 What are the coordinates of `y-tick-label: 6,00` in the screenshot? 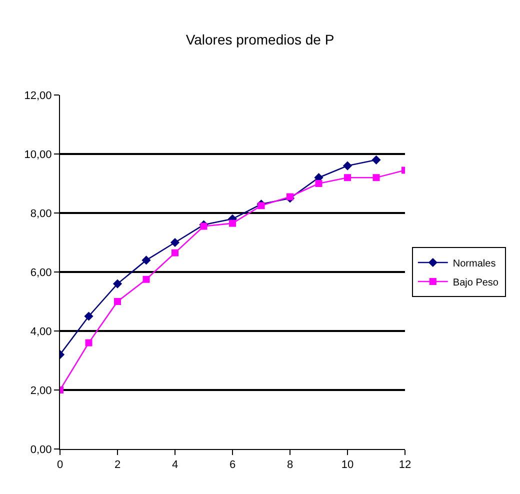 It's located at (41, 272).